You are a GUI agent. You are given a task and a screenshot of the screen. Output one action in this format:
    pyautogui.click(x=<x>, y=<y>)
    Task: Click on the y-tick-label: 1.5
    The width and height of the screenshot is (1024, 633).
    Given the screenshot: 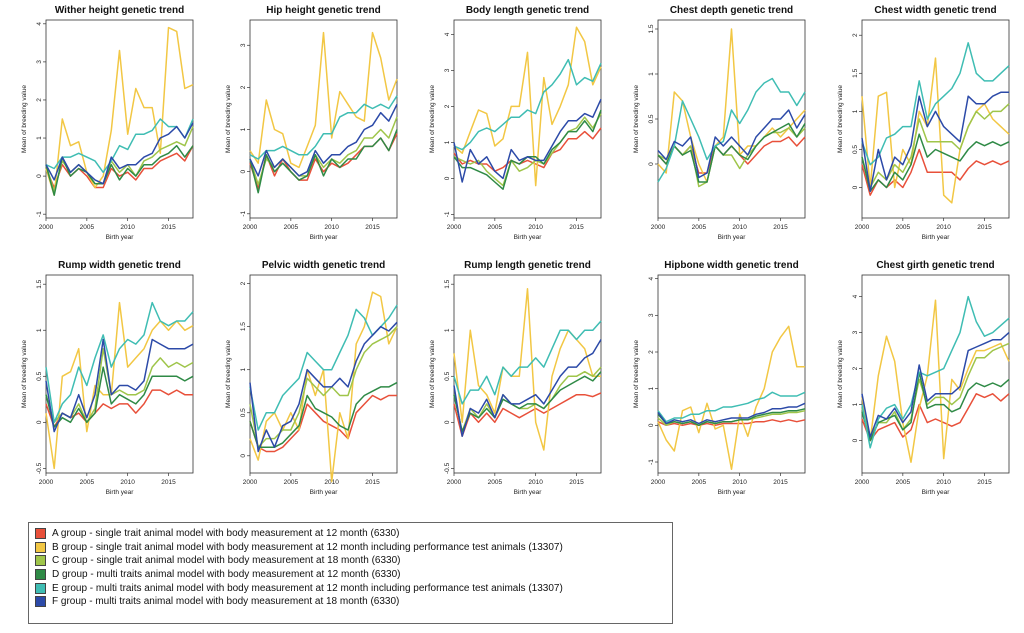 What is the action you would take?
    pyautogui.click(x=243, y=326)
    